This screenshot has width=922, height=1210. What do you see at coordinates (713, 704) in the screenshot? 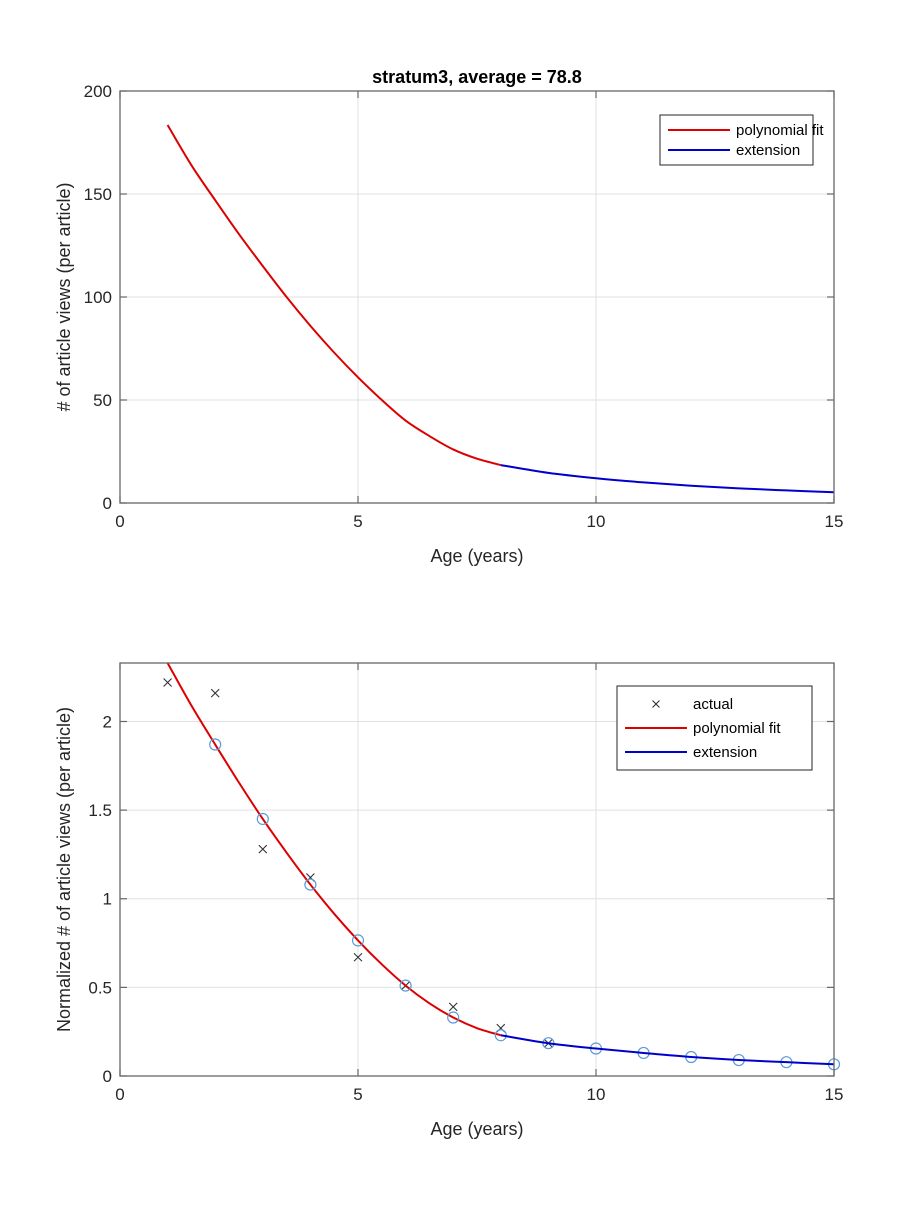
I see `legend-label: actual` at bounding box center [713, 704].